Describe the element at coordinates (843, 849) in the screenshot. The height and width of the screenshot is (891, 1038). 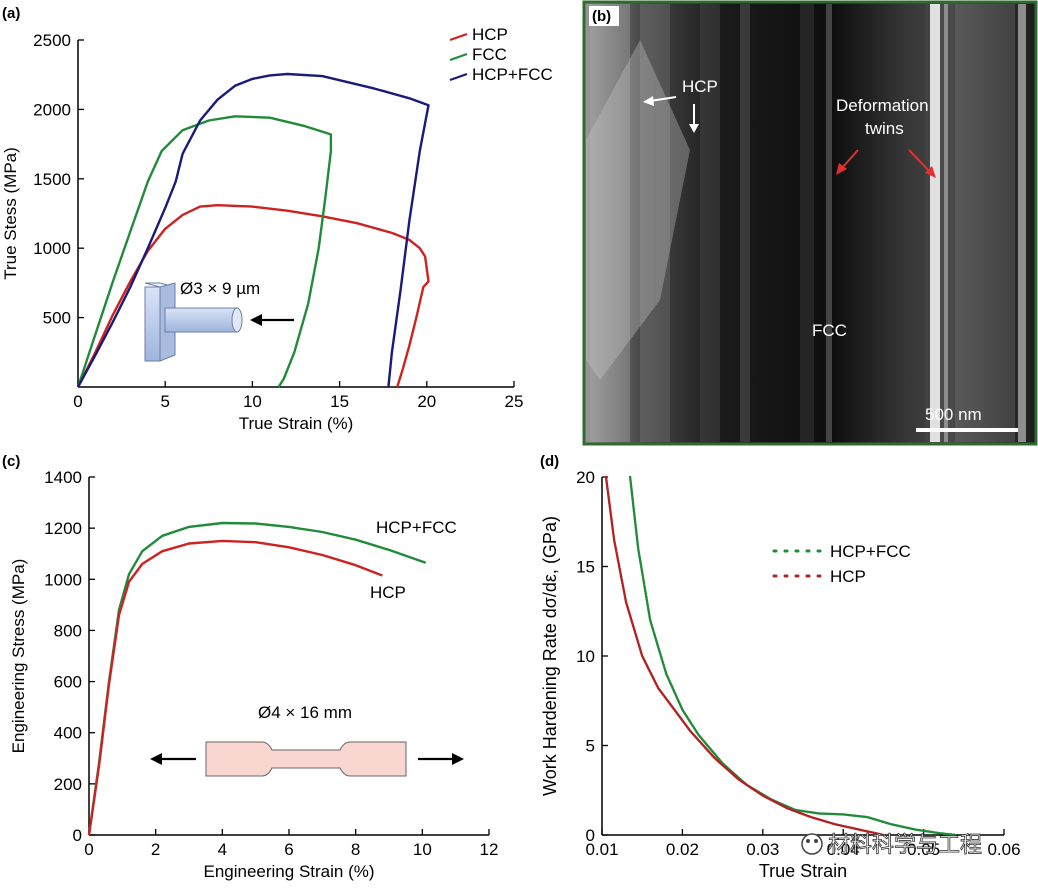
I see `x-tick-label: 0.04` at that location.